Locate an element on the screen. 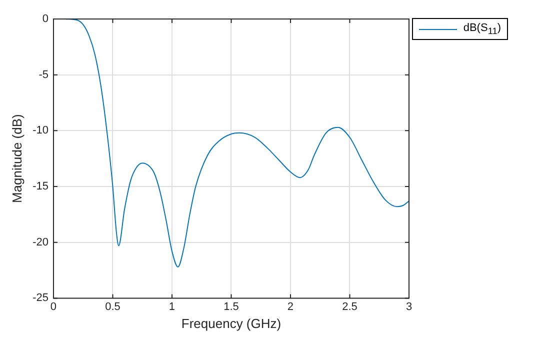  x-tick-label: 0 is located at coordinates (53, 306).